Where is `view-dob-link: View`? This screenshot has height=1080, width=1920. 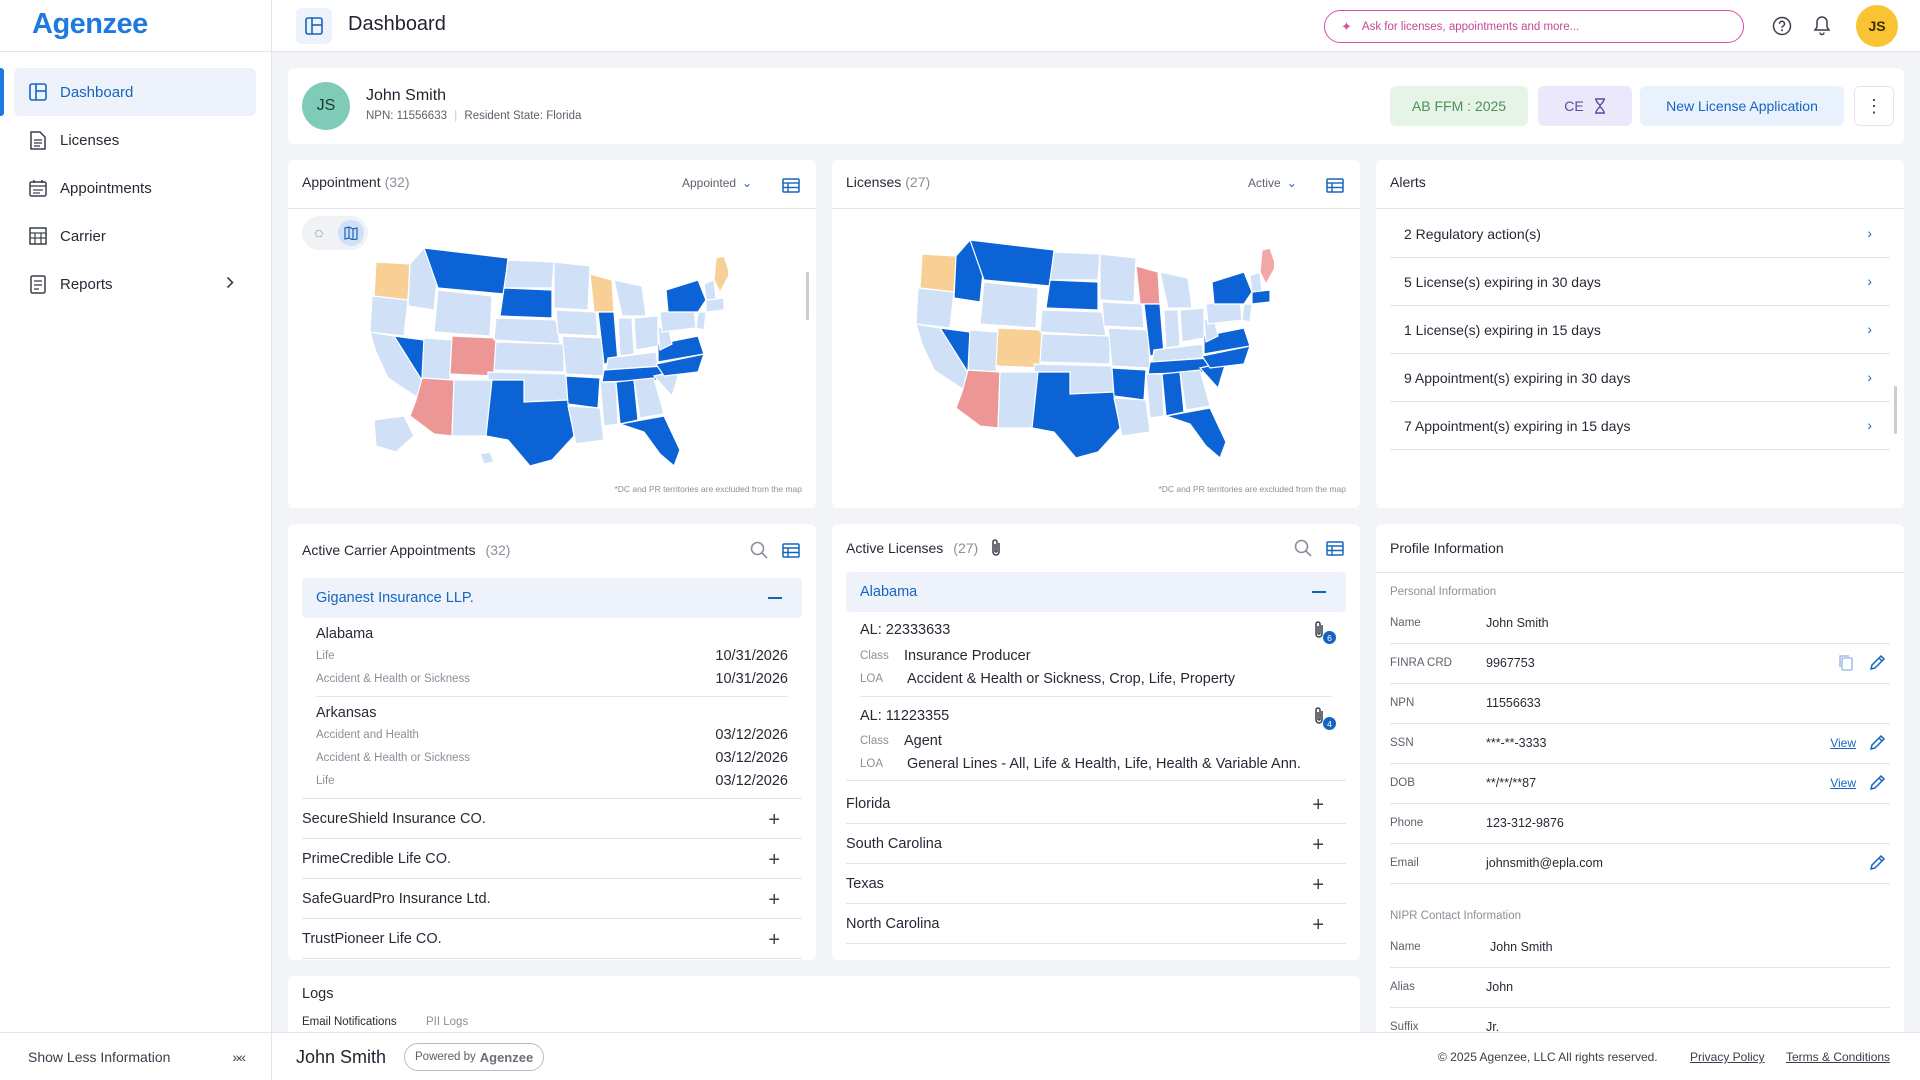 view-dob-link: View is located at coordinates (1843, 783).